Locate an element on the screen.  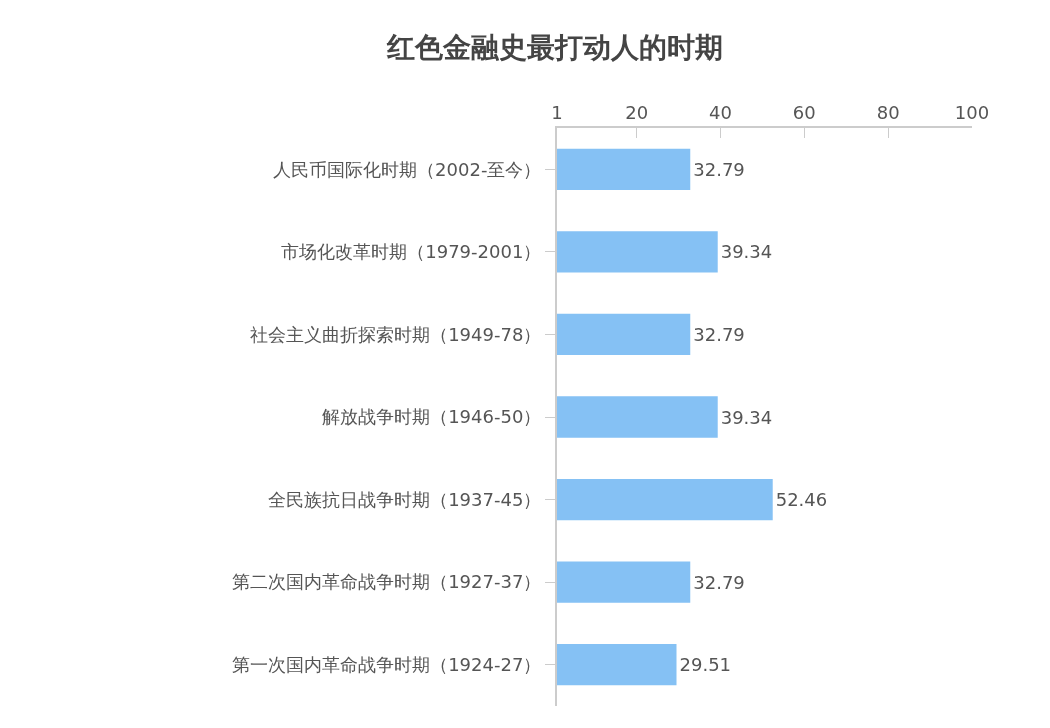
x-tick-label: 100 is located at coordinates (972, 112).